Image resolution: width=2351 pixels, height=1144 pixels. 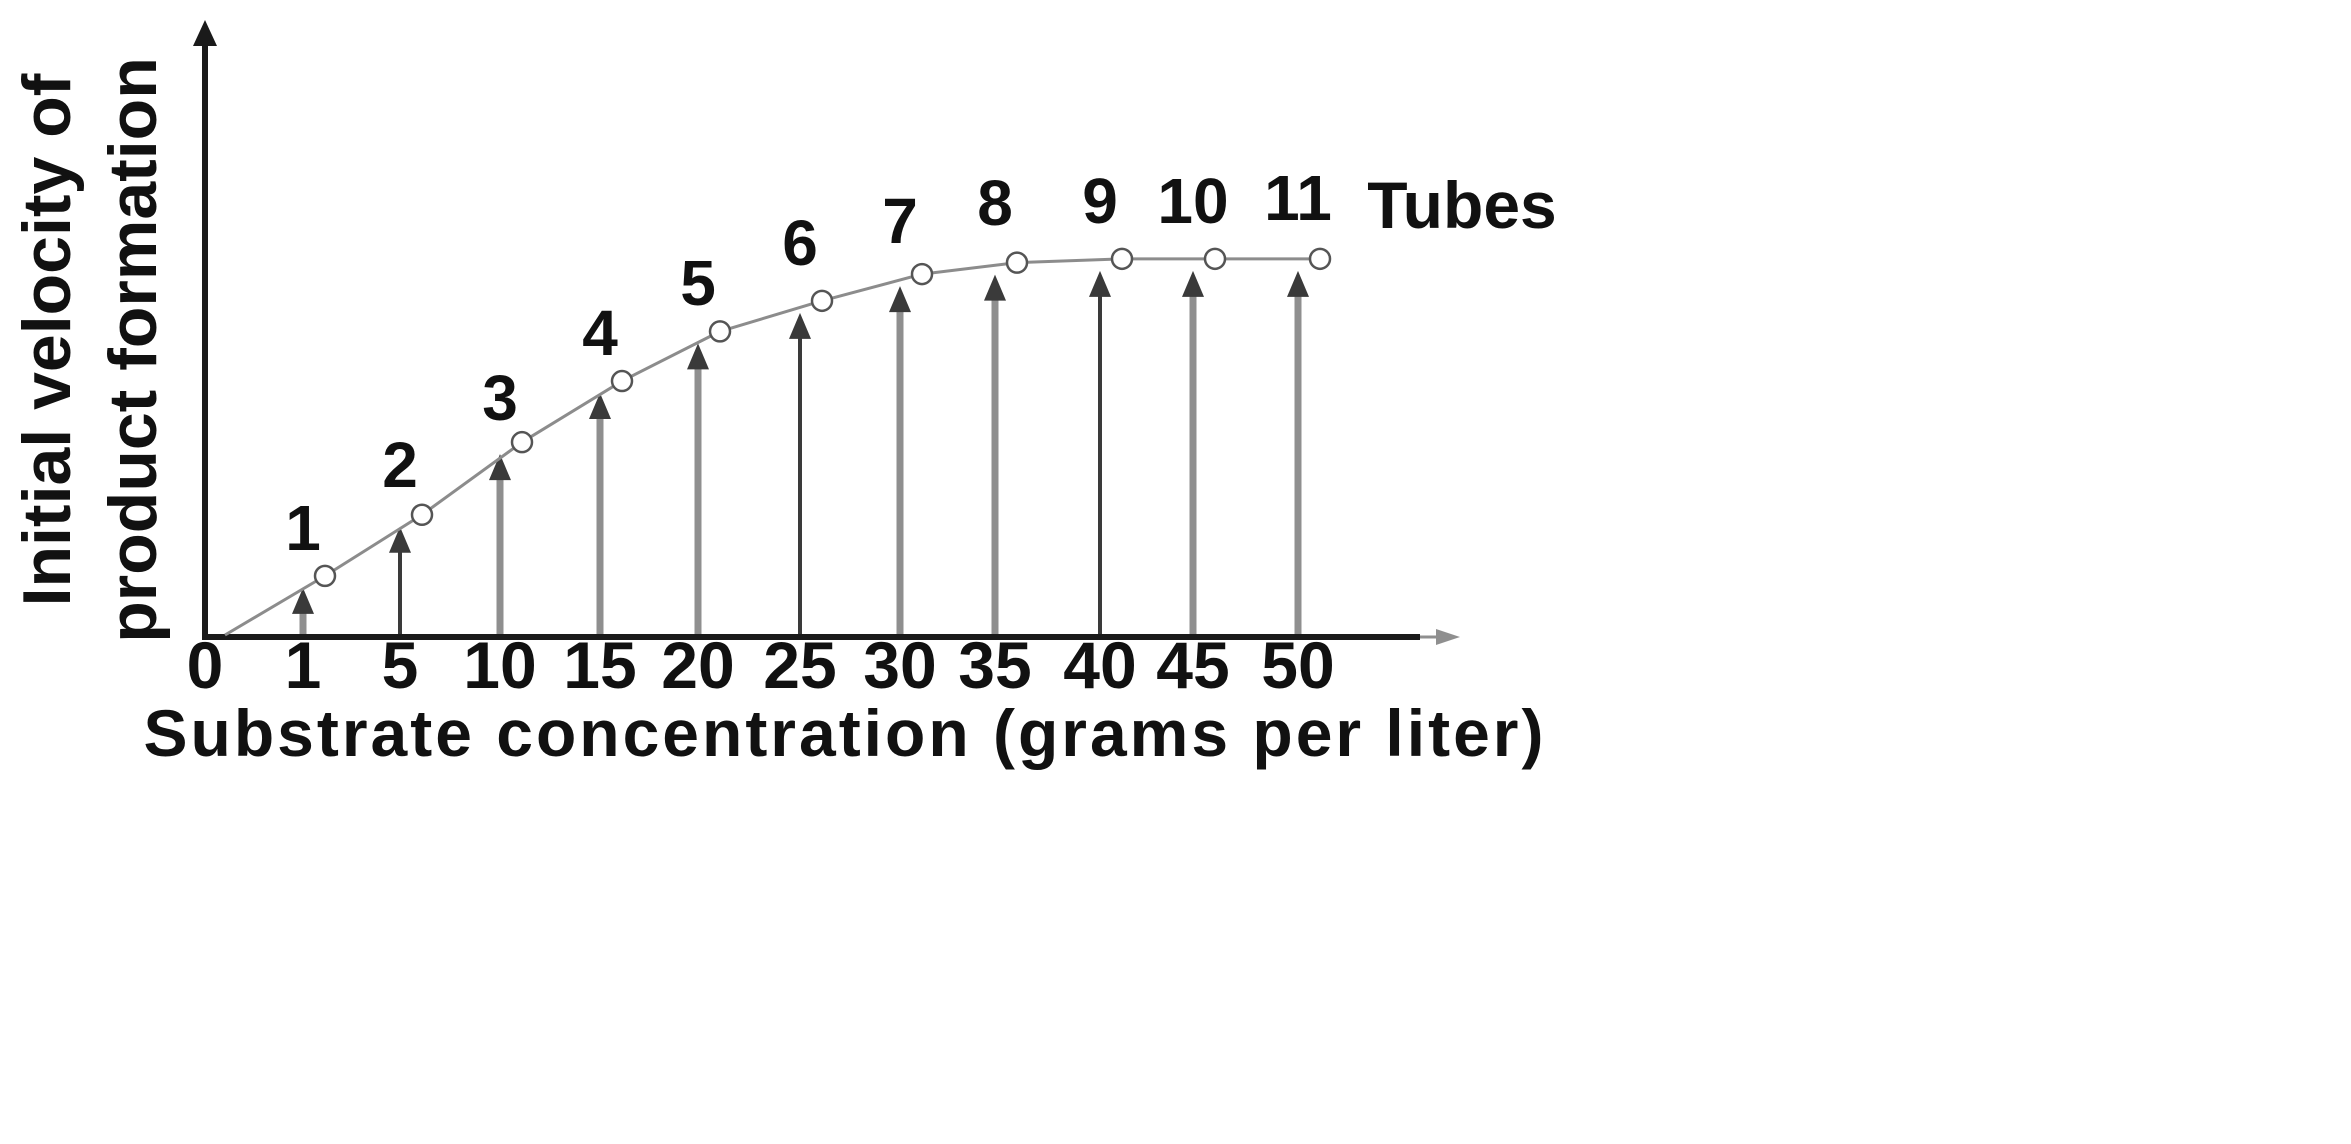 What do you see at coordinates (205, 665) in the screenshot?
I see `x-tick-label-0: 0` at bounding box center [205, 665].